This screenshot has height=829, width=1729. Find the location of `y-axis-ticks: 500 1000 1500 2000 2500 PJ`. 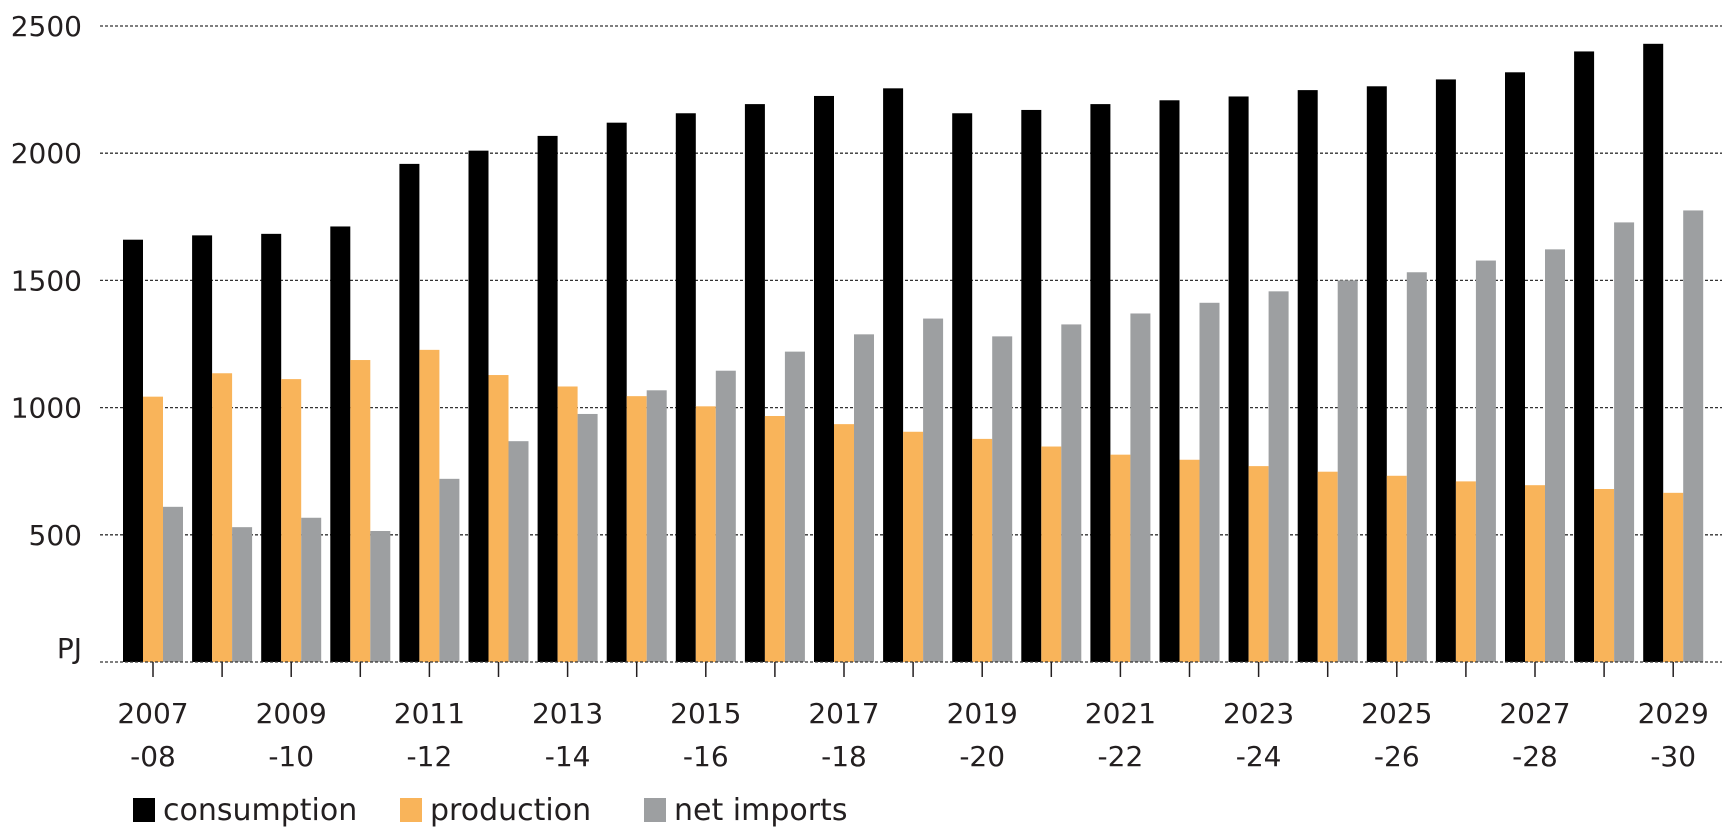

y-axis-ticks: 500 1000 1500 2000 2500 PJ is located at coordinates (46, 337).